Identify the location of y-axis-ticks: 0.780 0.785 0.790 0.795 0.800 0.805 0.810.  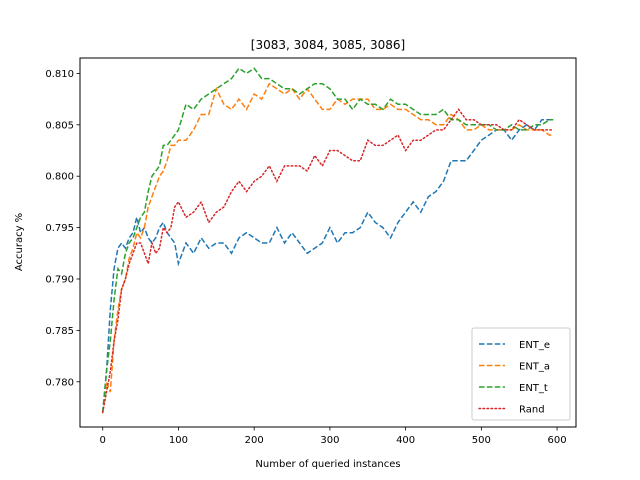
(62, 228).